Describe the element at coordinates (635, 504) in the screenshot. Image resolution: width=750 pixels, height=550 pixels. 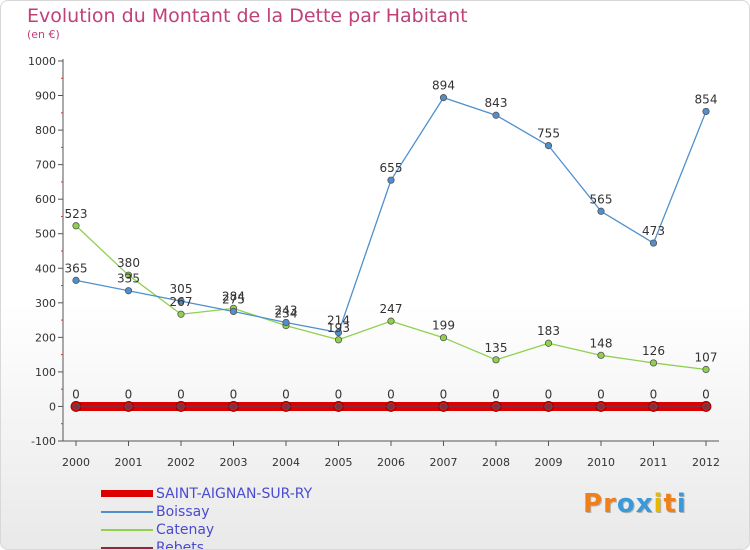
I see `proxiti-logo: Proxiti` at that location.